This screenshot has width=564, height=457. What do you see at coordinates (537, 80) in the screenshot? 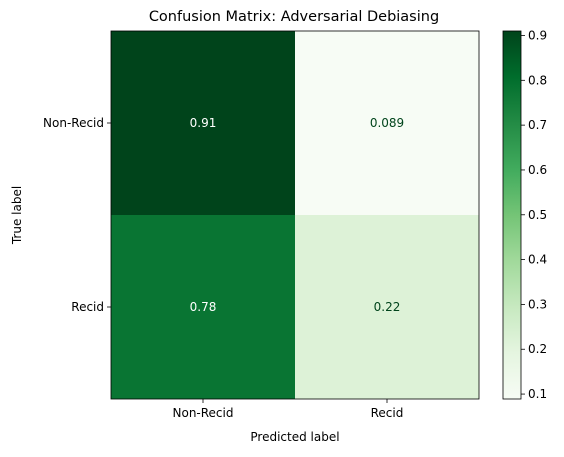
I see `colorbar-tick-label: 0.8` at bounding box center [537, 80].